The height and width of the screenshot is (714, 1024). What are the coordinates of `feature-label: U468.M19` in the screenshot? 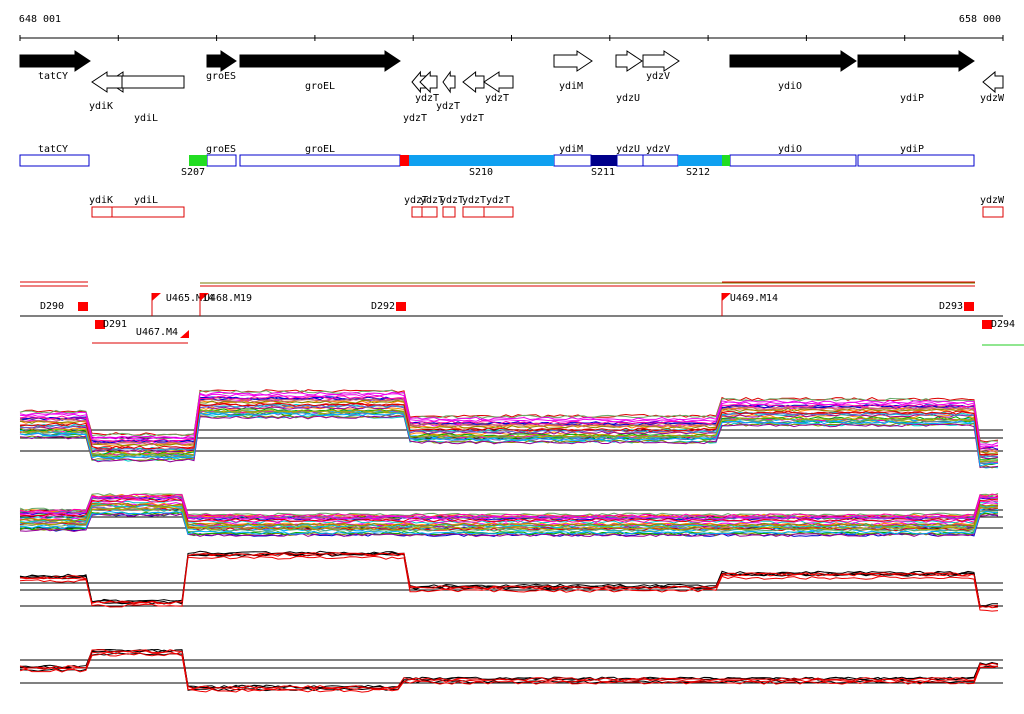 It's located at (228, 298).